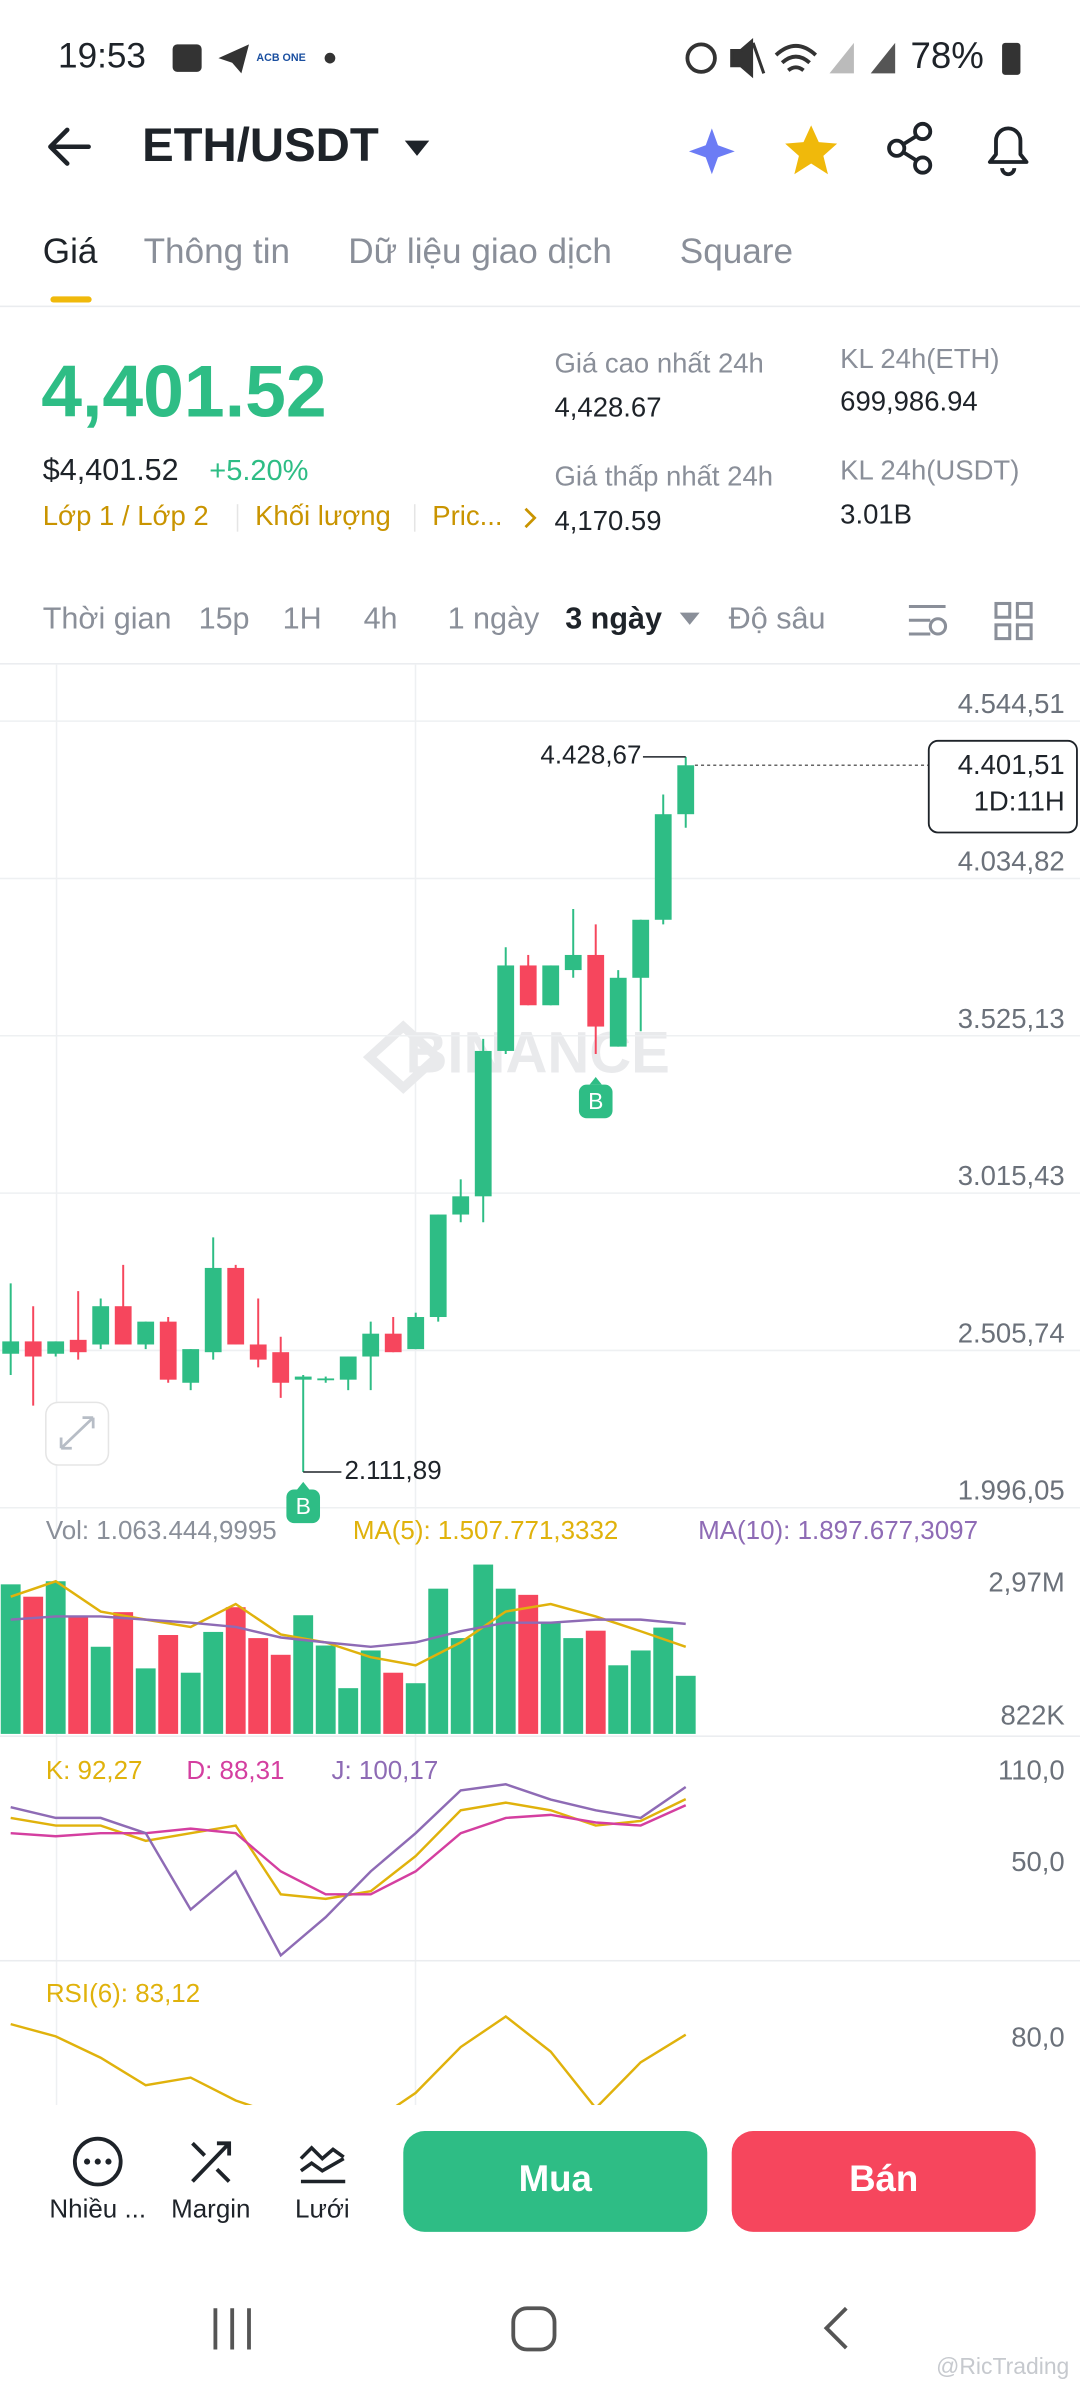  What do you see at coordinates (381, 618) in the screenshot?
I see `interval: 4h` at bounding box center [381, 618].